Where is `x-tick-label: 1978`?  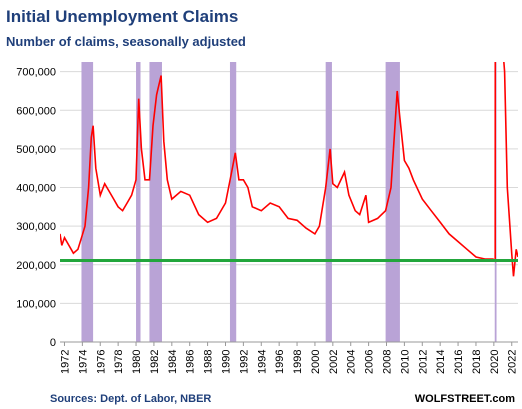
x-tick-label: 1978 is located at coordinates (119, 362).